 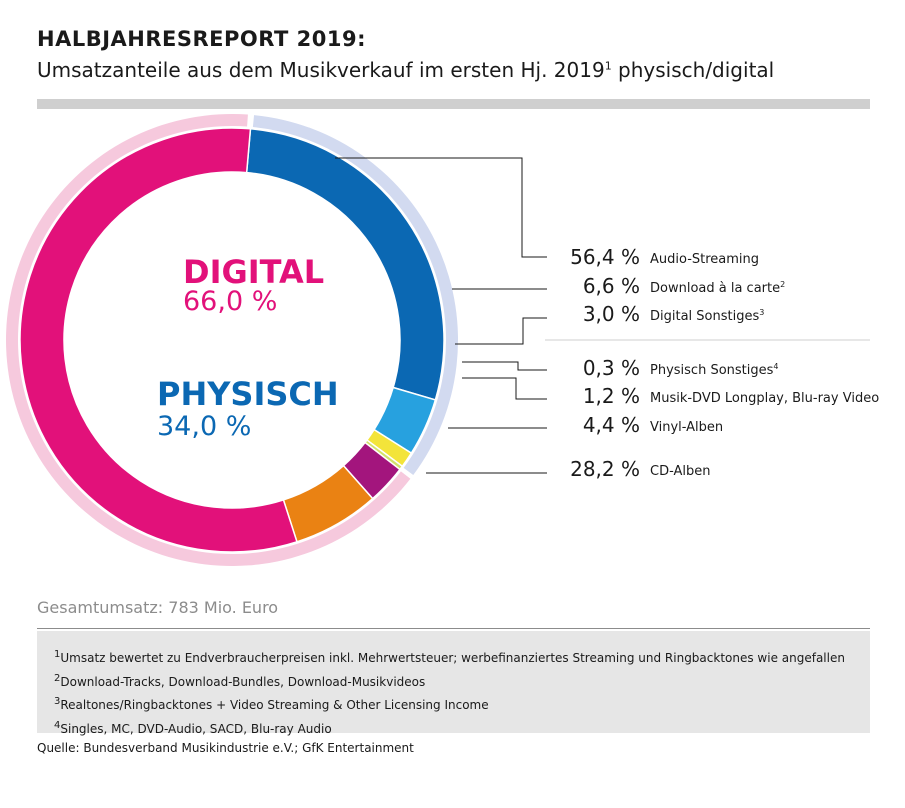 What do you see at coordinates (605, 469) in the screenshot?
I see `legend-value-cd-alben: 28,2 %` at bounding box center [605, 469].